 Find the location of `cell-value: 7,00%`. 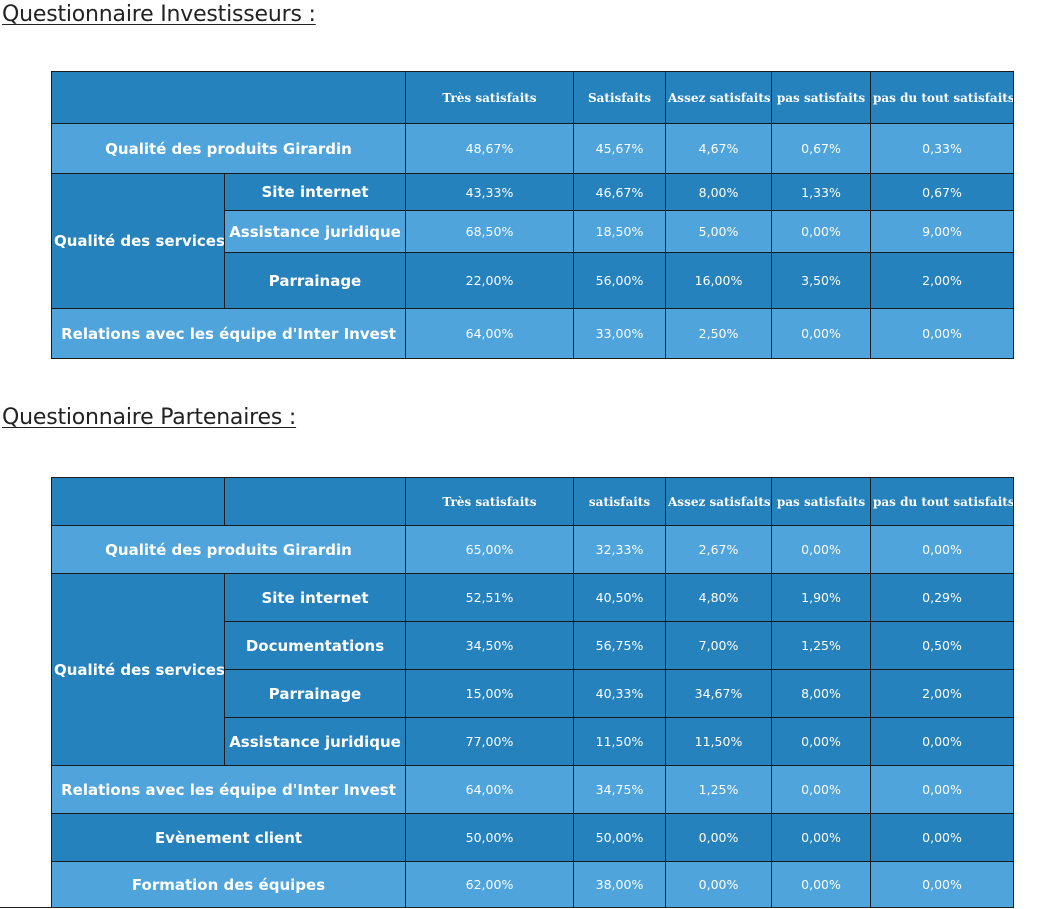

cell-value: 7,00% is located at coordinates (718, 645).